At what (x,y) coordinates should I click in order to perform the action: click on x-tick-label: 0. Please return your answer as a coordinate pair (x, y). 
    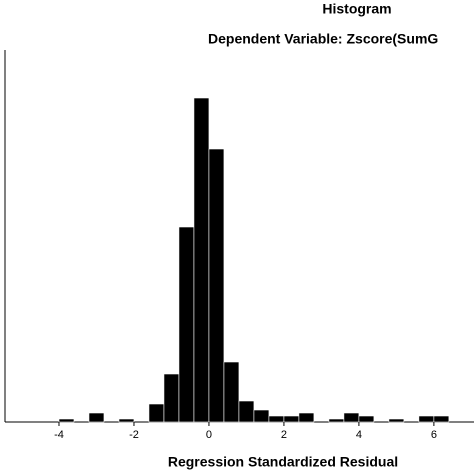
    Looking at the image, I should click on (209, 435).